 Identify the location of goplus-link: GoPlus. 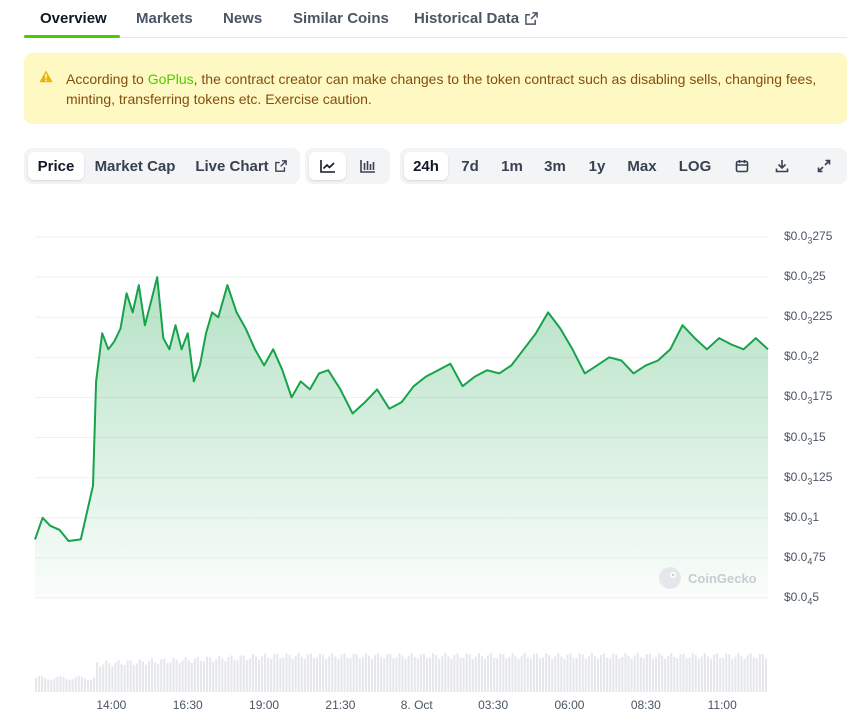
(170, 79).